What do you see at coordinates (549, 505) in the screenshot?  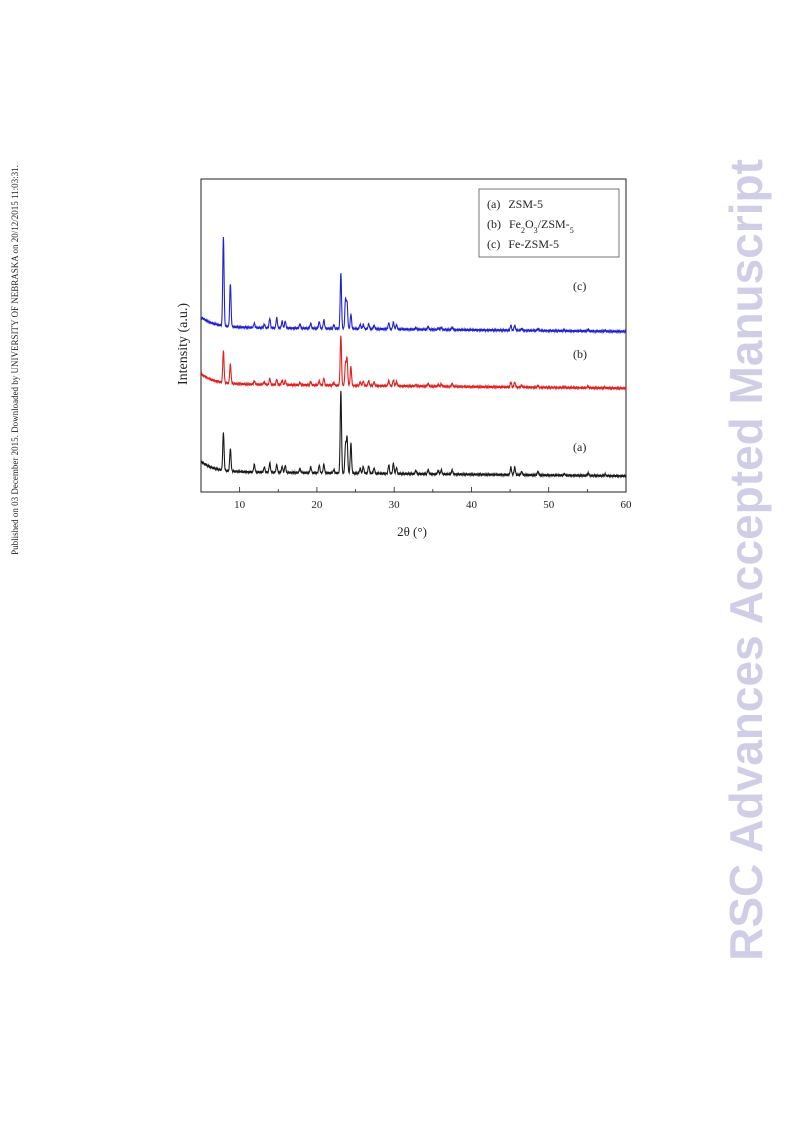 I see `x-tick-label: 50` at bounding box center [549, 505].